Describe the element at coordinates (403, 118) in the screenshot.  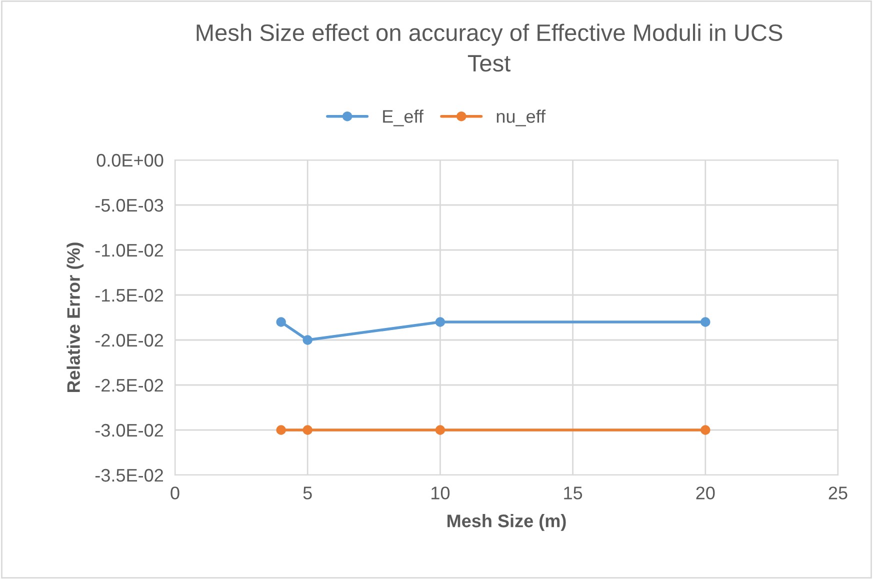
I see `legend-label: E_eff` at that location.